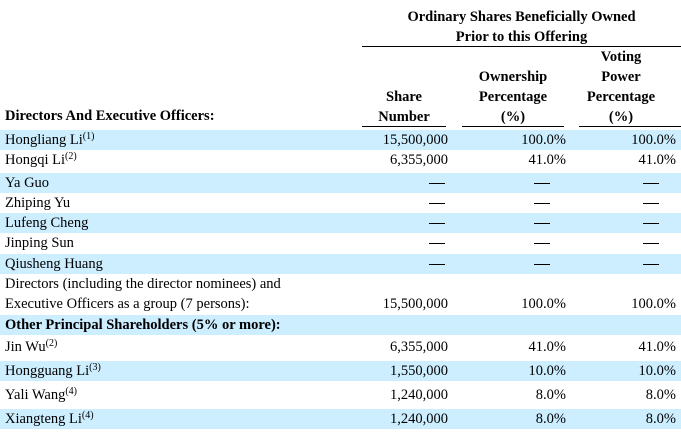  Describe the element at coordinates (653, 304) in the screenshot. I see `group-total-voting: 100.0%` at that location.